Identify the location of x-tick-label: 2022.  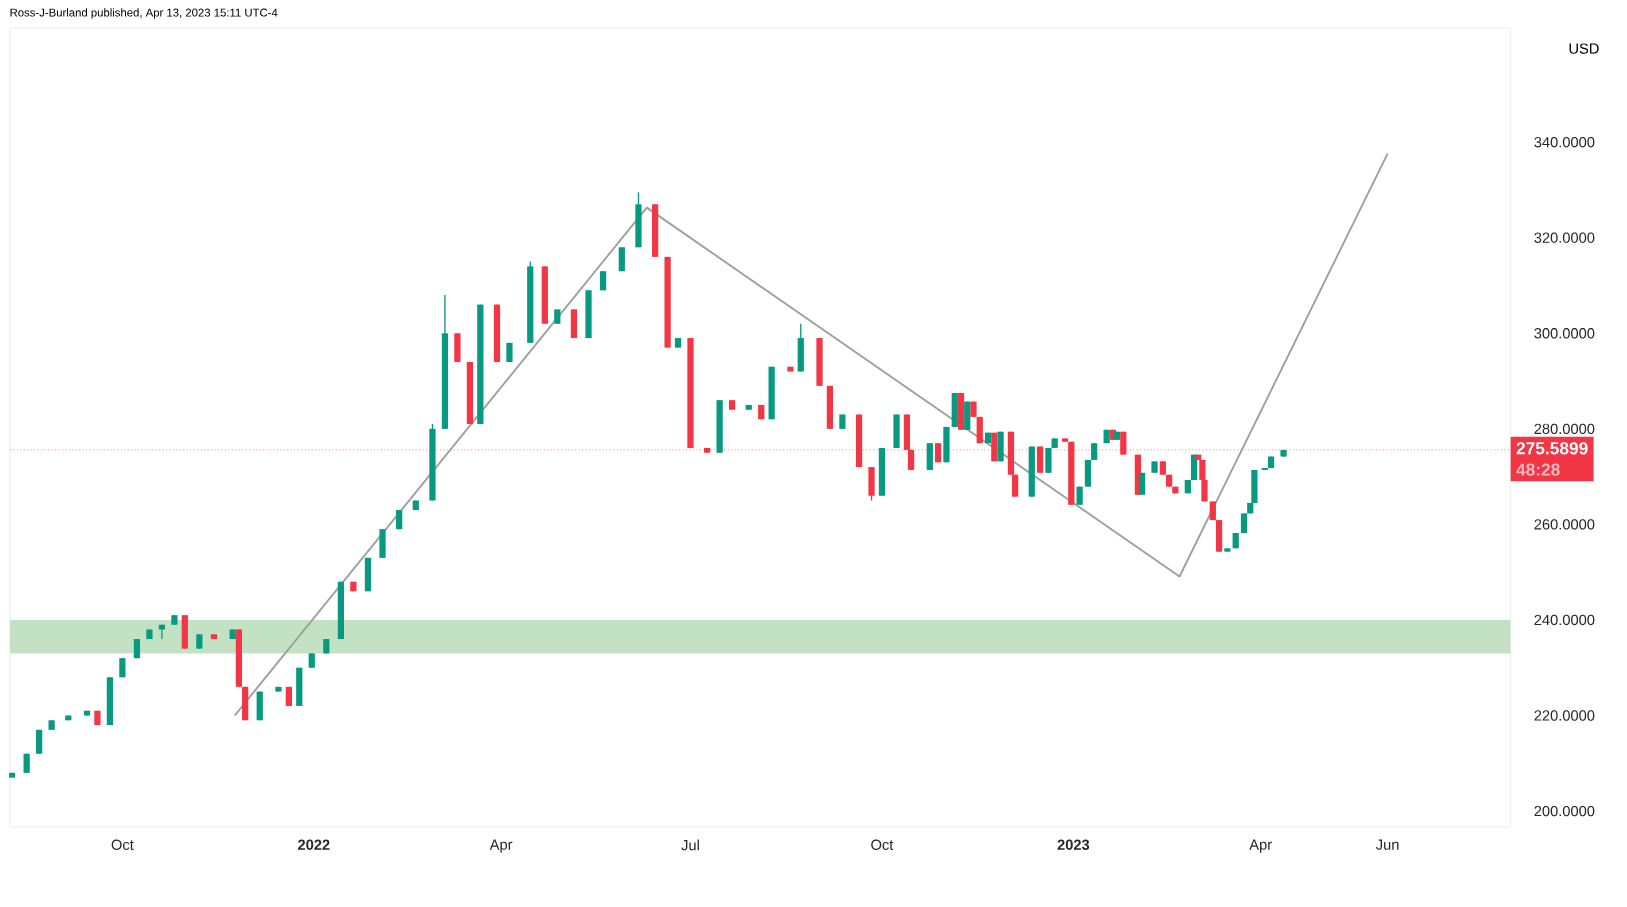
(314, 845).